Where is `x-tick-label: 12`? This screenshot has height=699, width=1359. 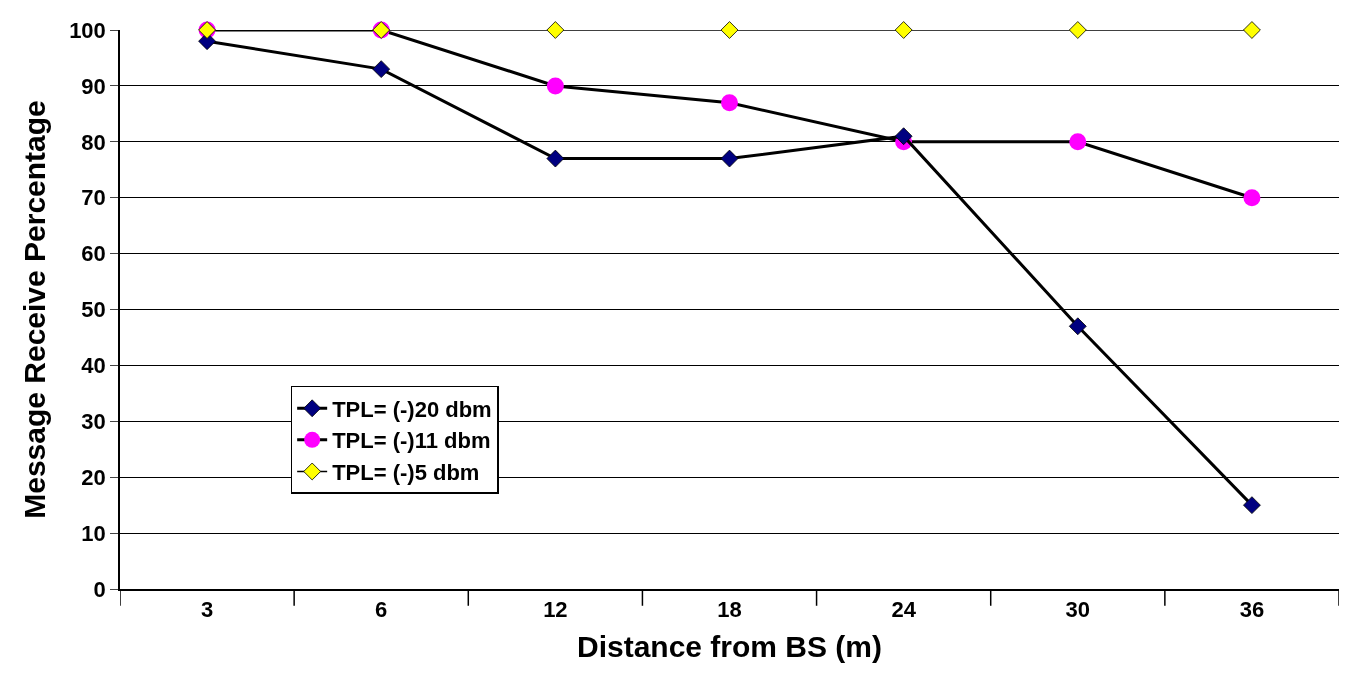 x-tick-label: 12 is located at coordinates (555, 610).